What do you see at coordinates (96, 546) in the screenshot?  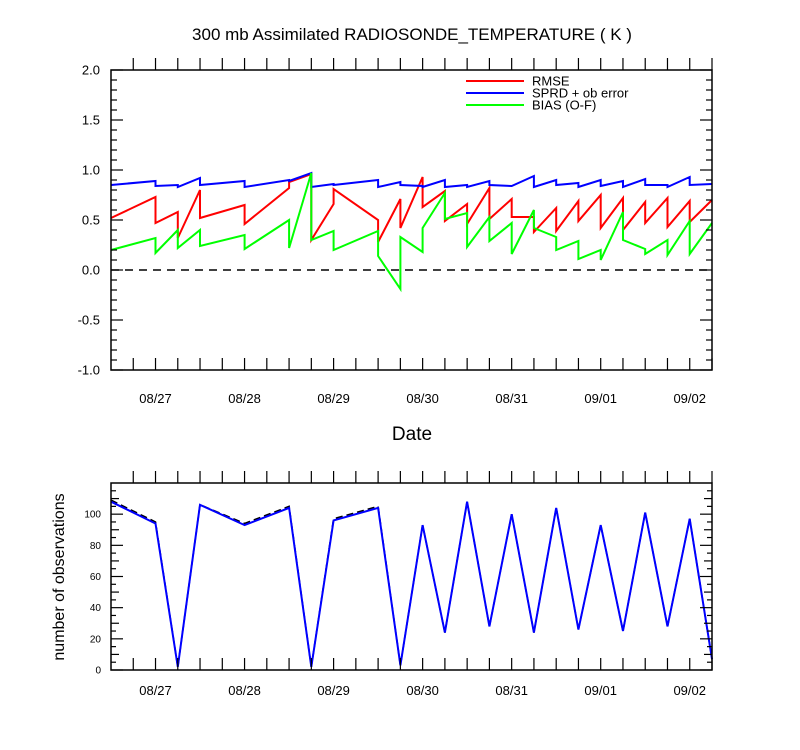 I see `y-tick-label: 80` at bounding box center [96, 546].